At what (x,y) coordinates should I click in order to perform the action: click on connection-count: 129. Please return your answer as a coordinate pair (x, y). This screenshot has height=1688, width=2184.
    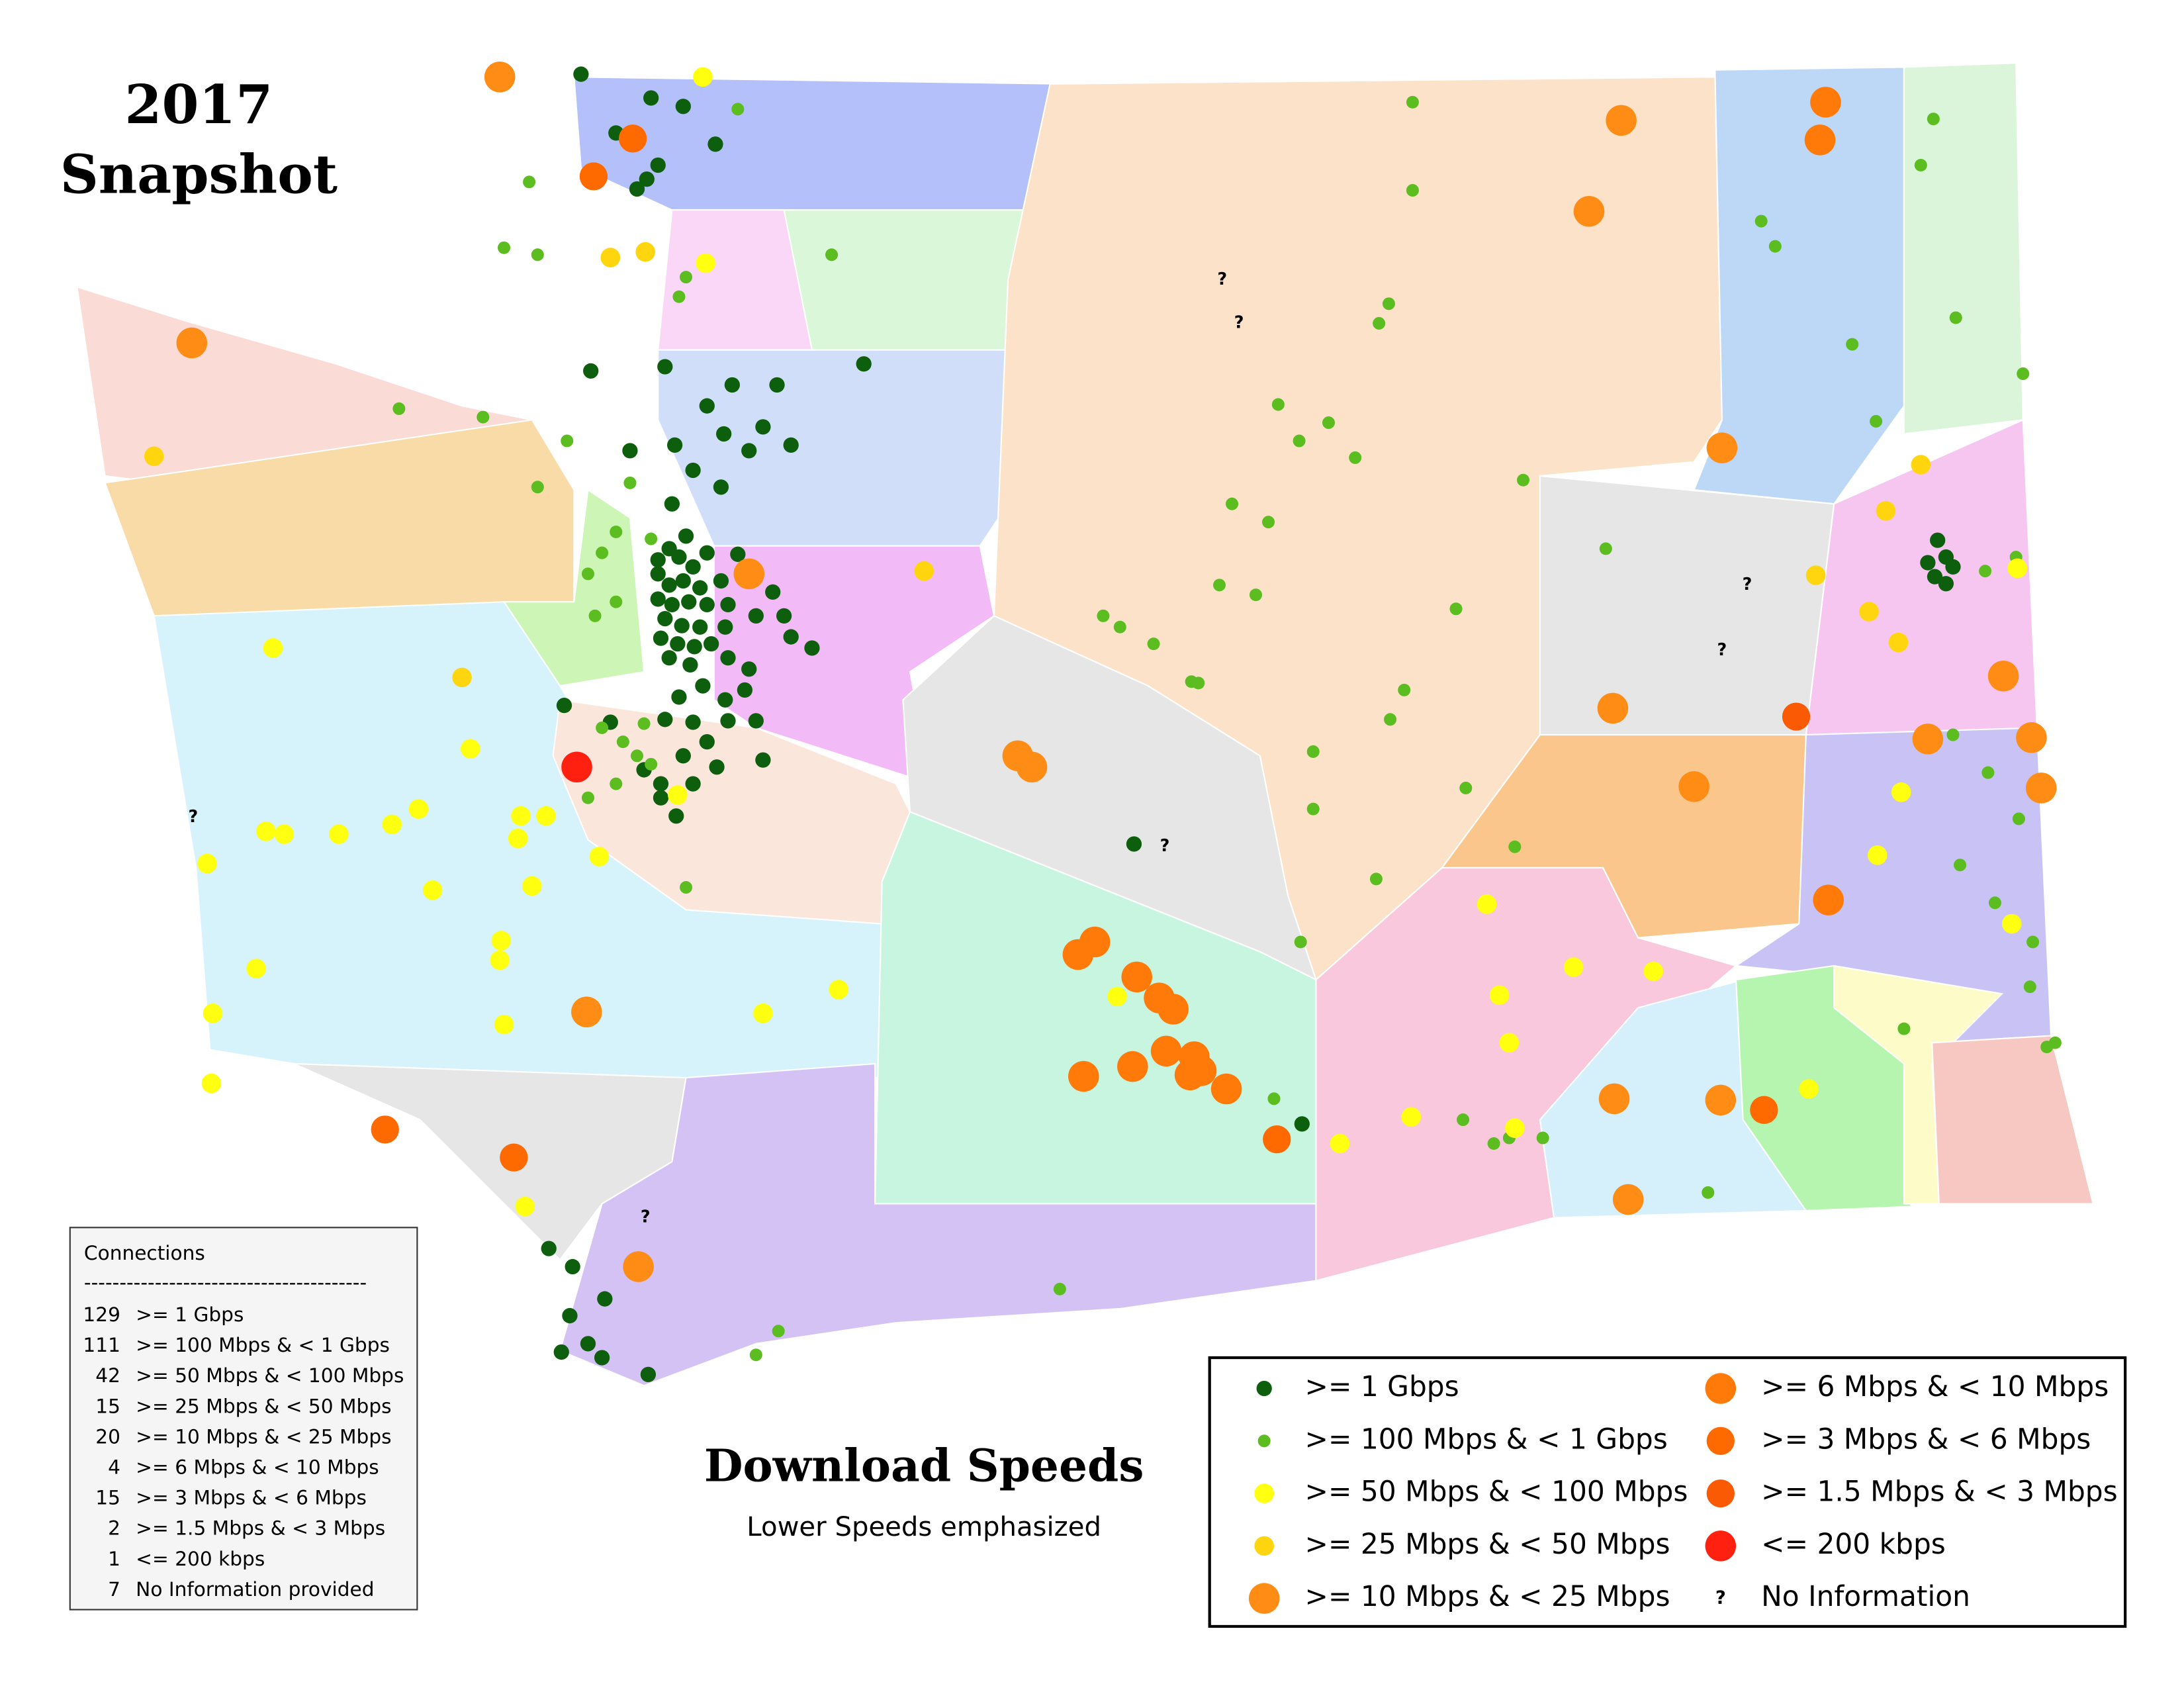
    Looking at the image, I should click on (101, 1314).